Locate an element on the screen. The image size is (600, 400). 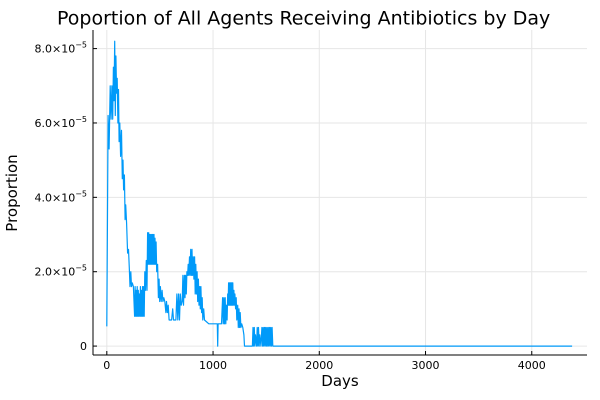
y-tick-label: 4.0×10⁻⁵ is located at coordinates (60, 196).